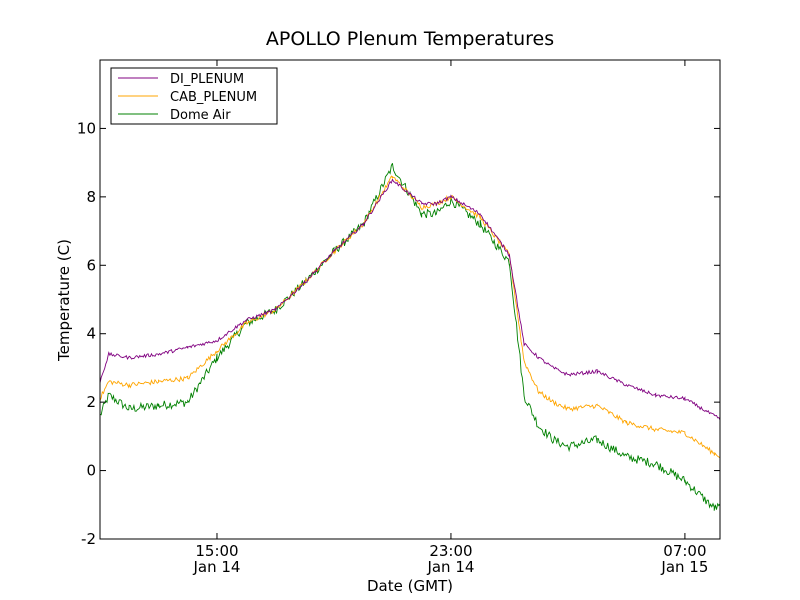  What do you see at coordinates (450, 551) in the screenshot?
I see `x-tick-label-time: 23:00` at bounding box center [450, 551].